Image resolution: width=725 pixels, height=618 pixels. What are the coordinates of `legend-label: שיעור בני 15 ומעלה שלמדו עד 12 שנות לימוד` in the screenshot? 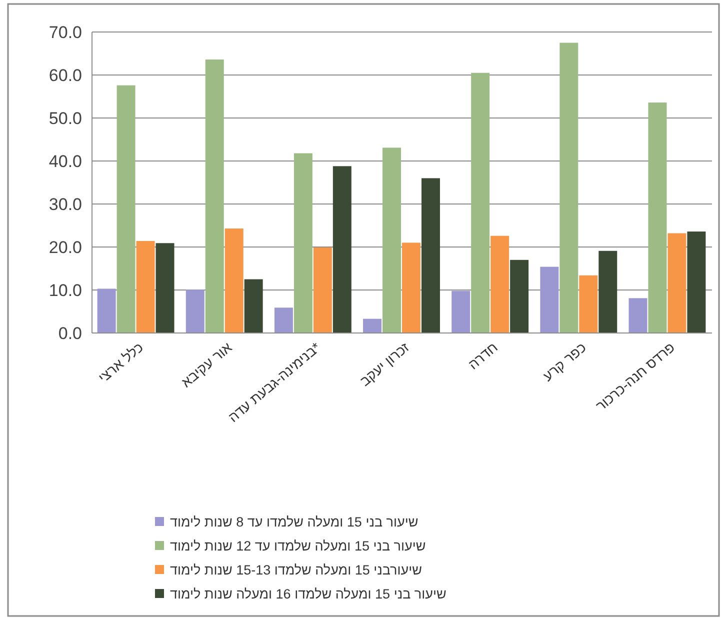 It's located at (298, 546).